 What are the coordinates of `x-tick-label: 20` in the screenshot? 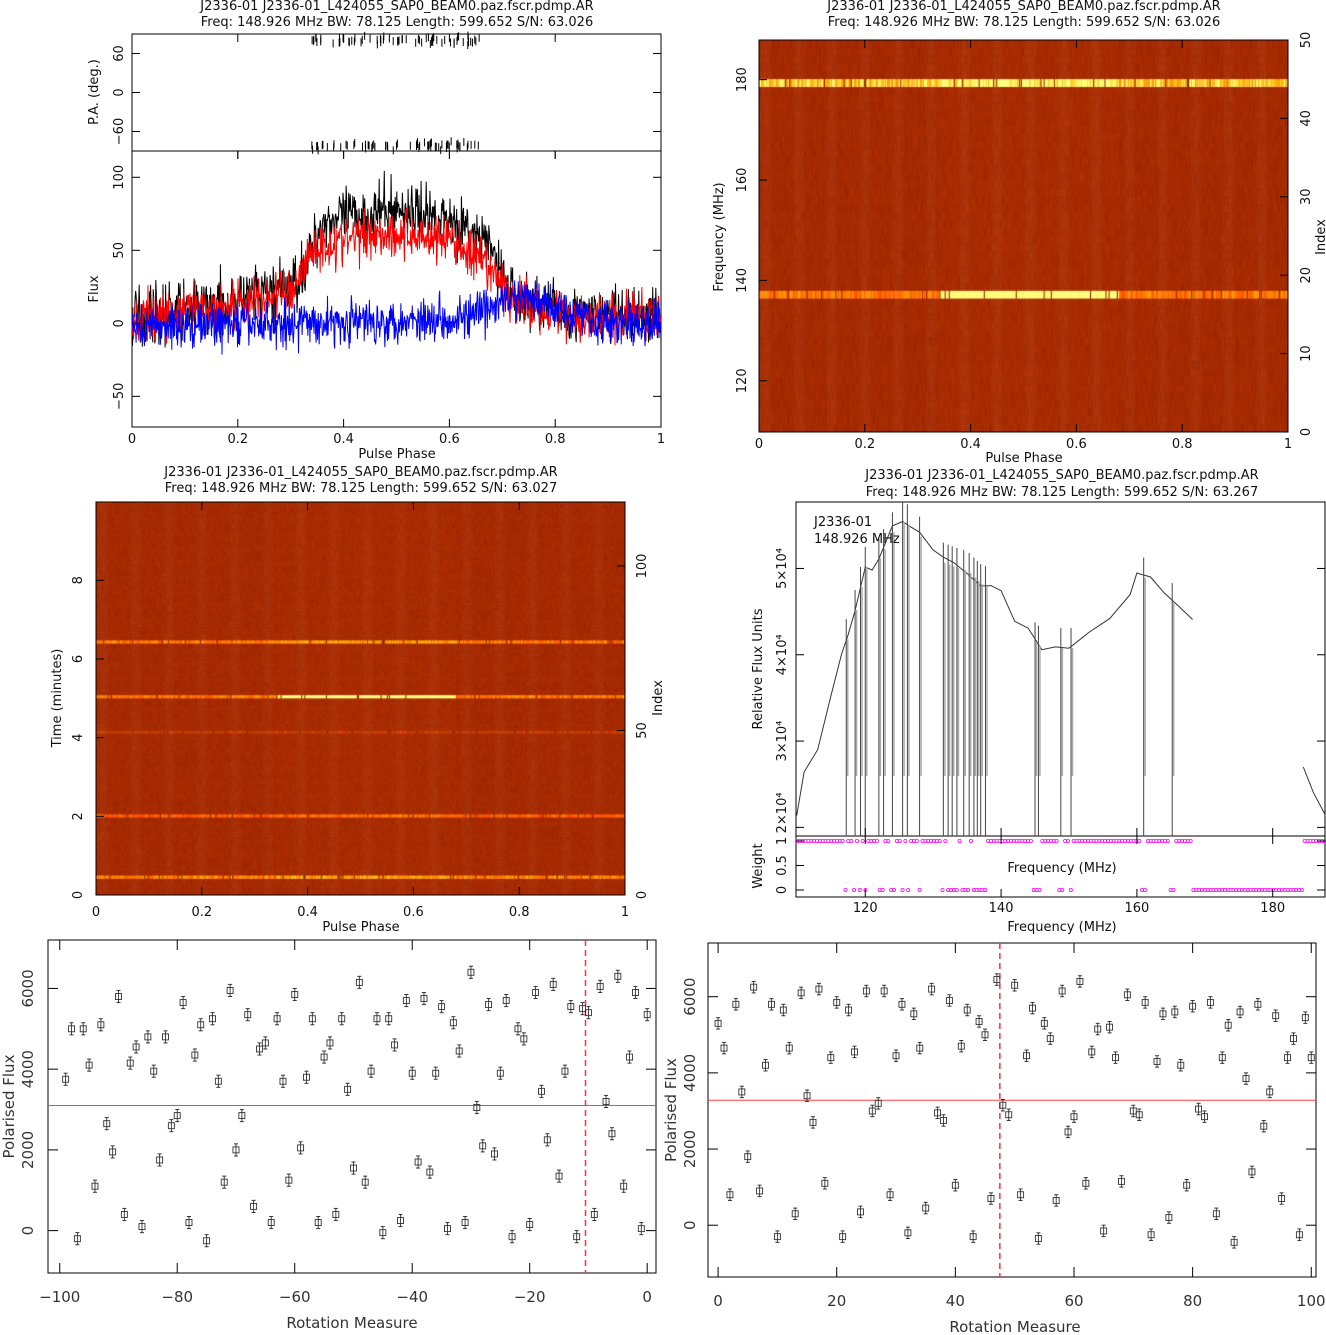 It's located at (836, 1301).